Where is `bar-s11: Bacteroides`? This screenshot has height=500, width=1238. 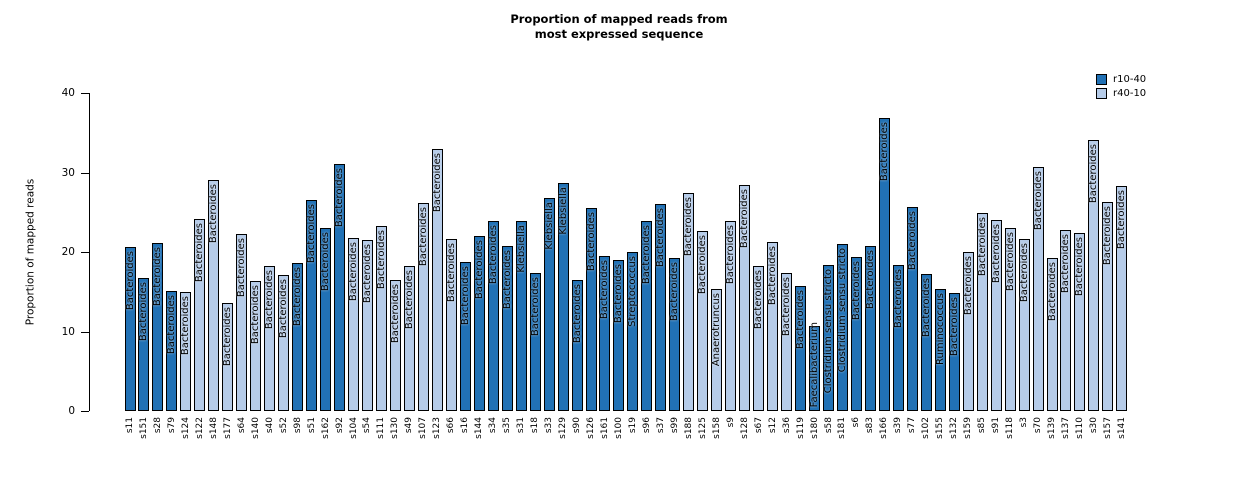
bar-s11: Bacteroides is located at coordinates (130, 329).